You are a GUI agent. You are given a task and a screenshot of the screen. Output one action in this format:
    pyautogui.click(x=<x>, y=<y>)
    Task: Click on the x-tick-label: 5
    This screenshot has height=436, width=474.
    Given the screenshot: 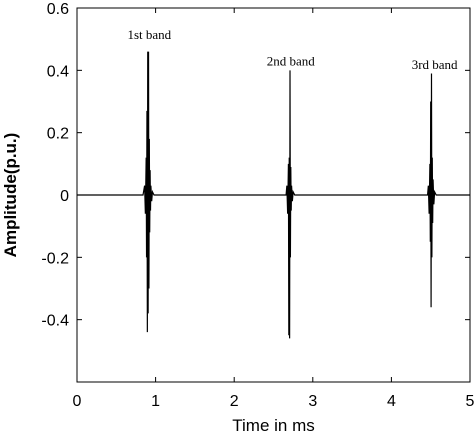 What is the action you would take?
    pyautogui.click(x=470, y=401)
    